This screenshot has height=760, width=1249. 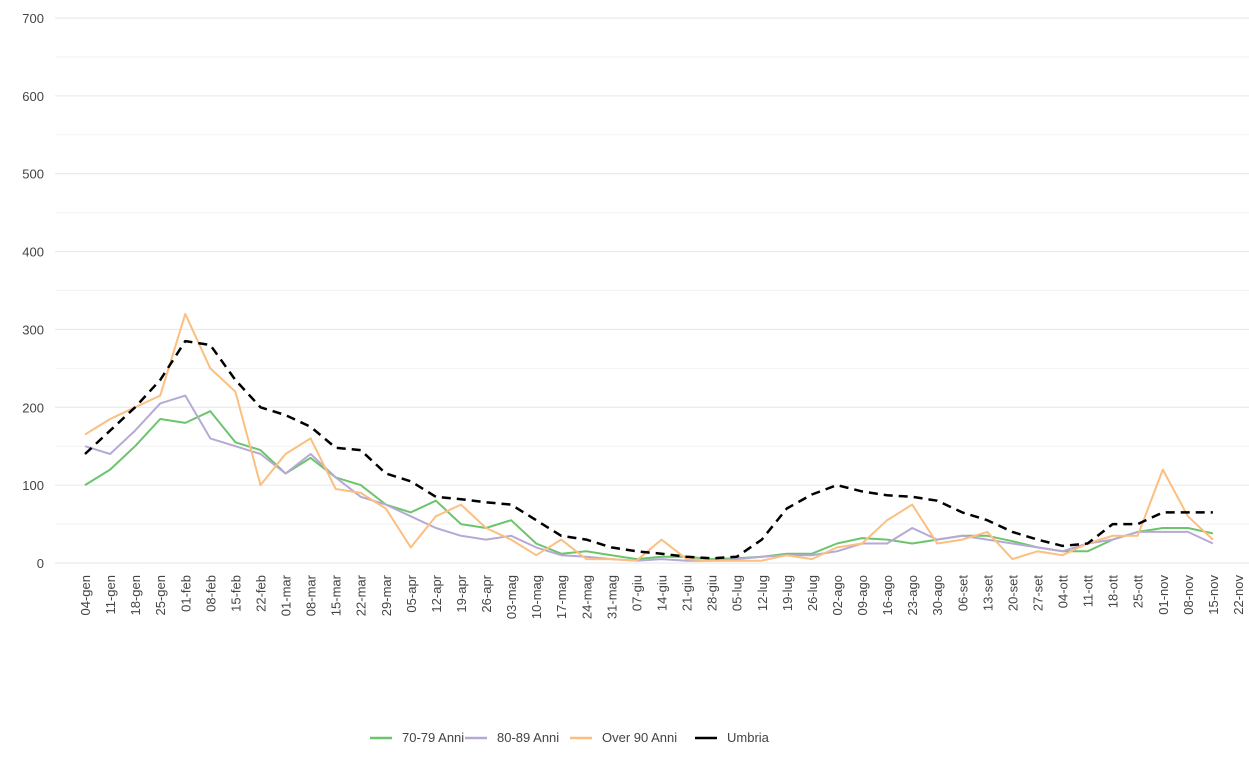 I want to click on x-tick-label: 07-giu, so click(x=636, y=593).